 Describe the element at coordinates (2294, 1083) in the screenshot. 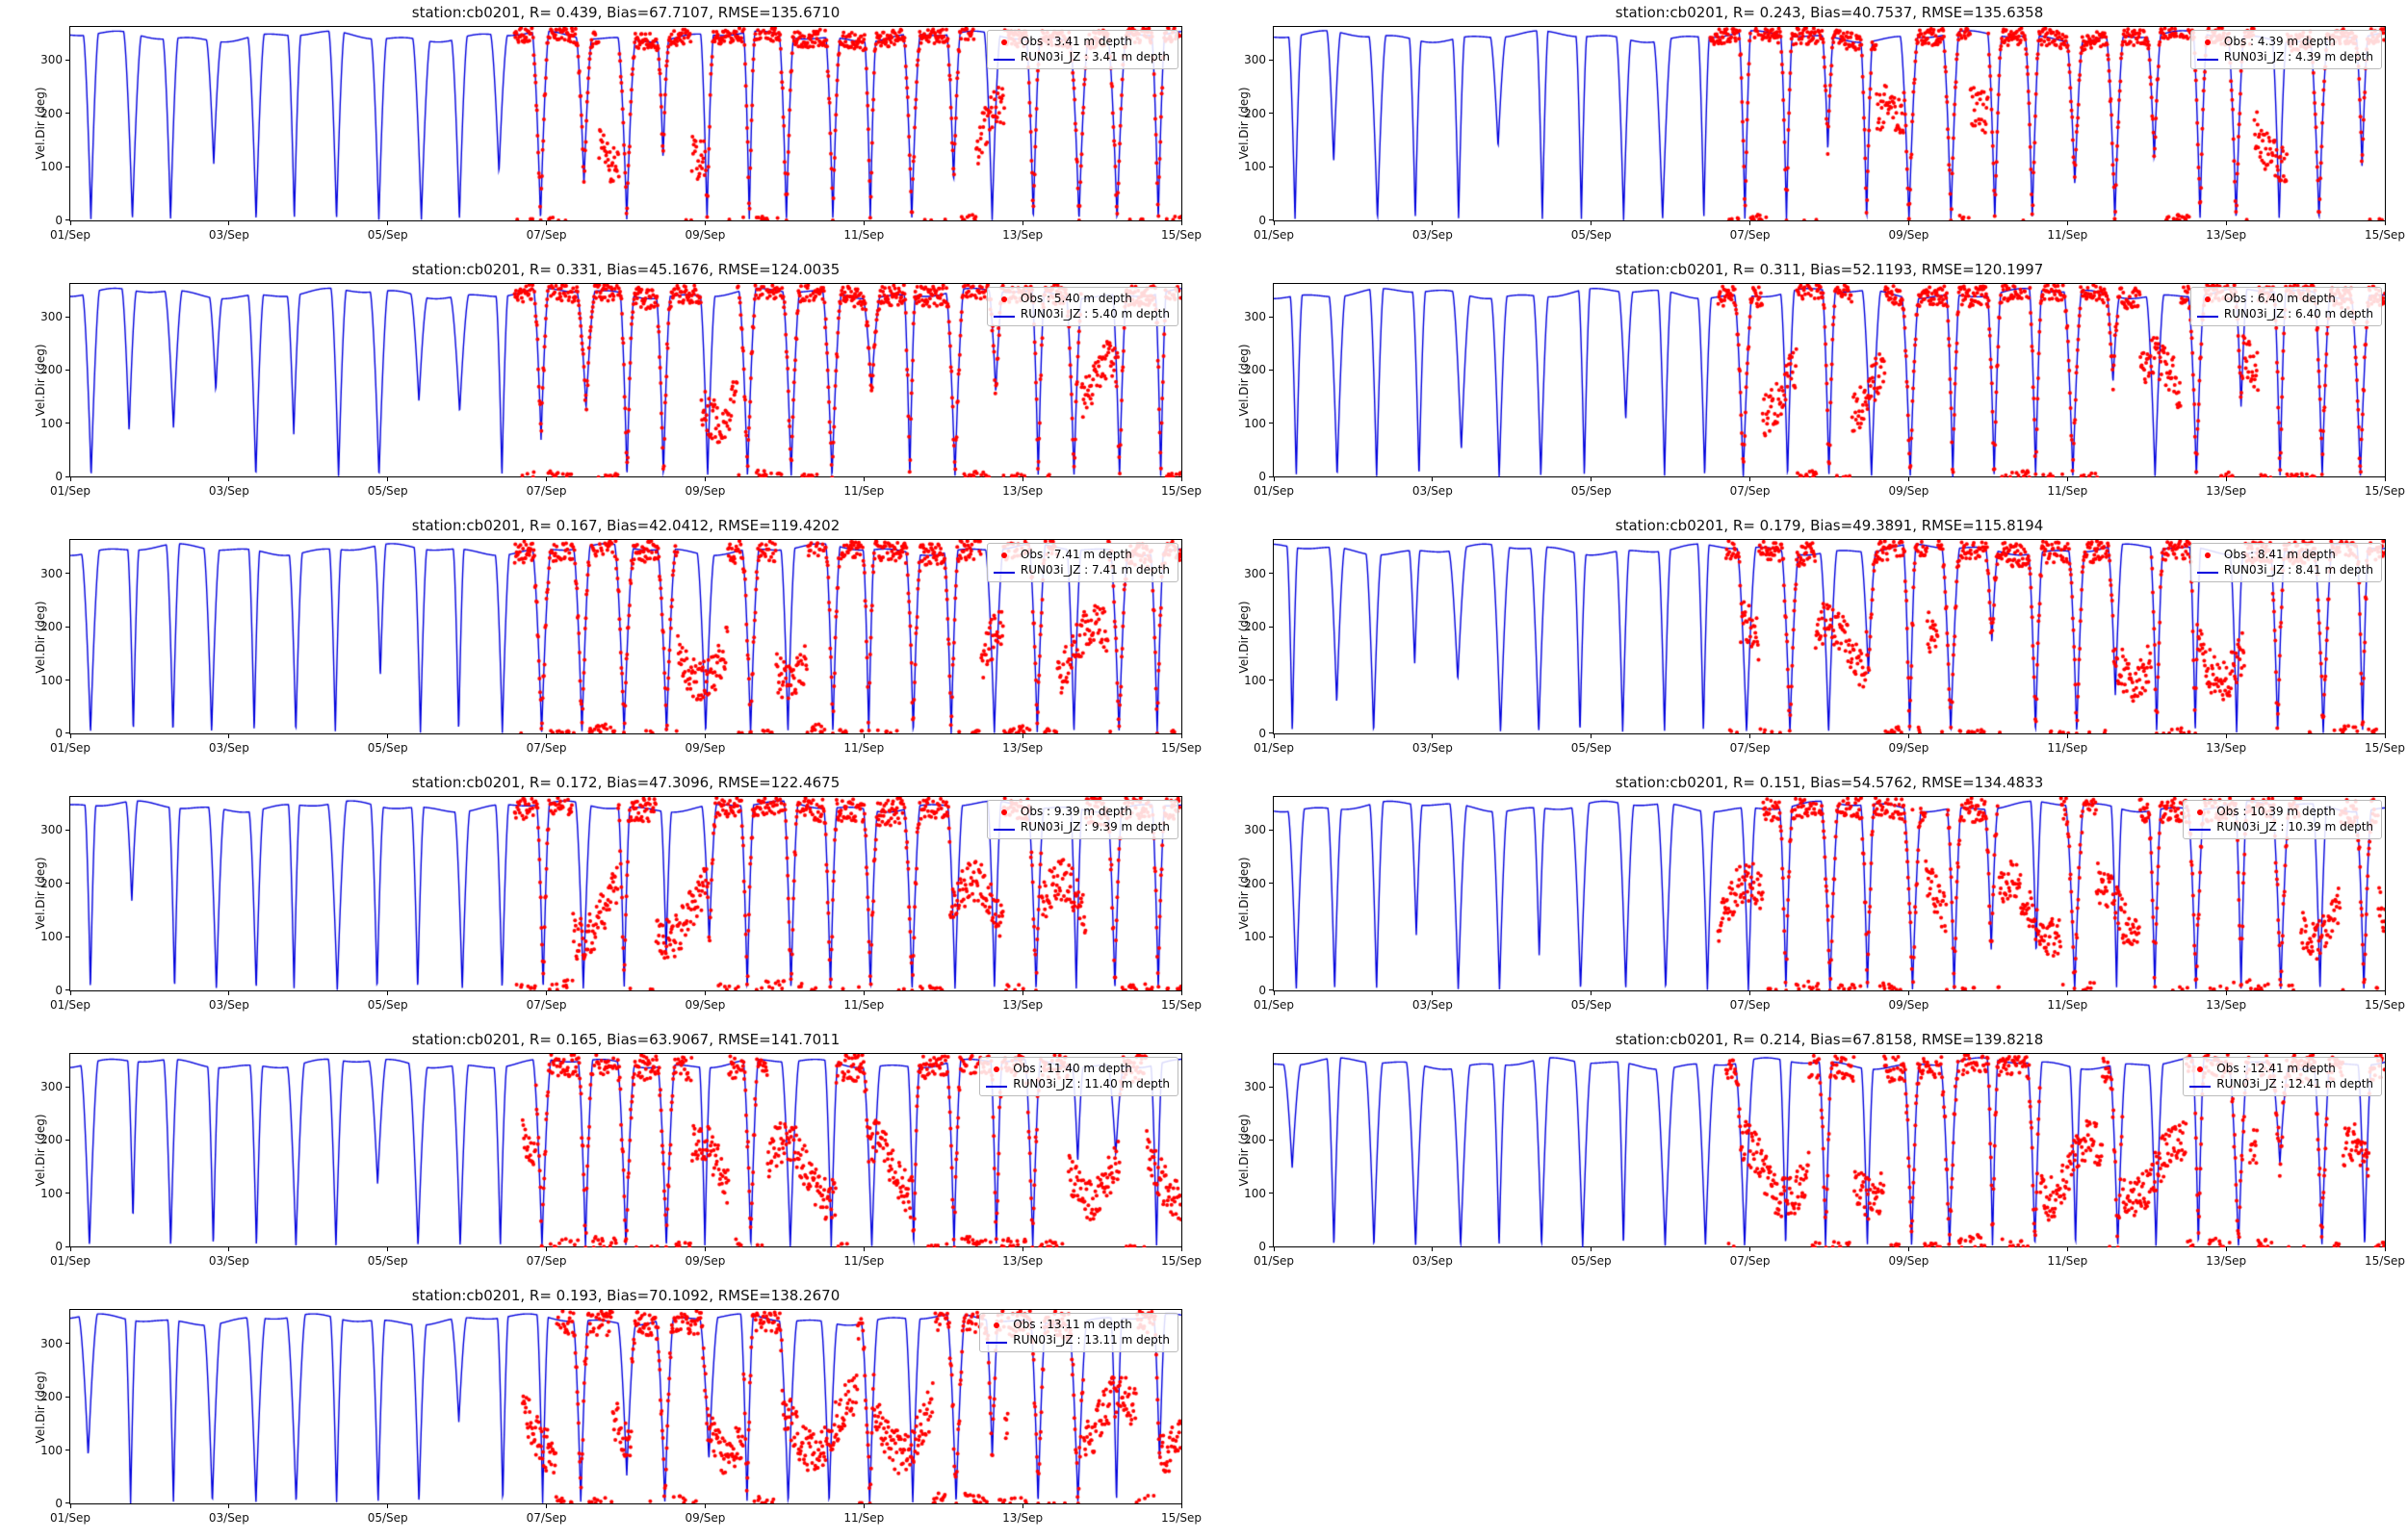

I see `legend-model-label: RUN03i_JZ : 12.41 m depth` at that location.